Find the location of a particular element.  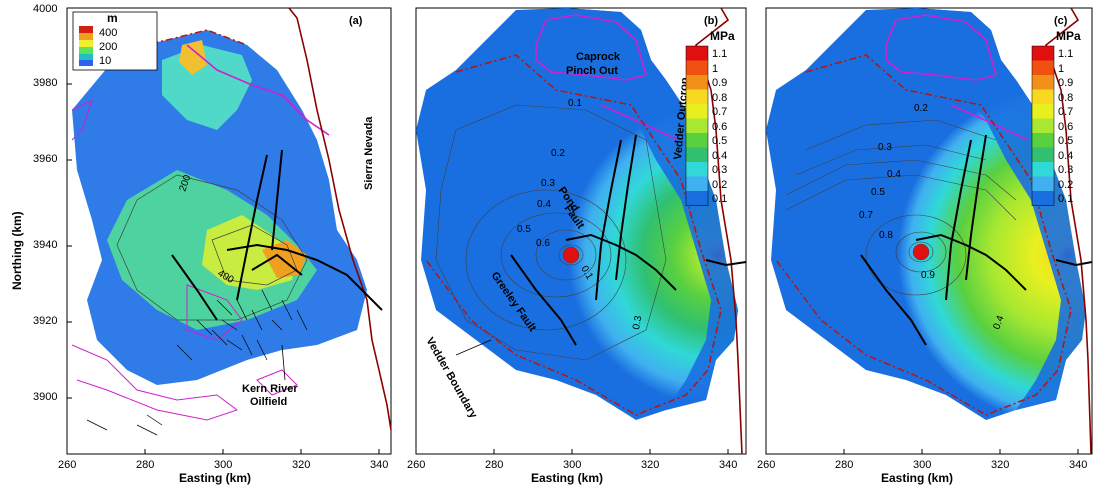

contour-label: 0.2 is located at coordinates (921, 108).